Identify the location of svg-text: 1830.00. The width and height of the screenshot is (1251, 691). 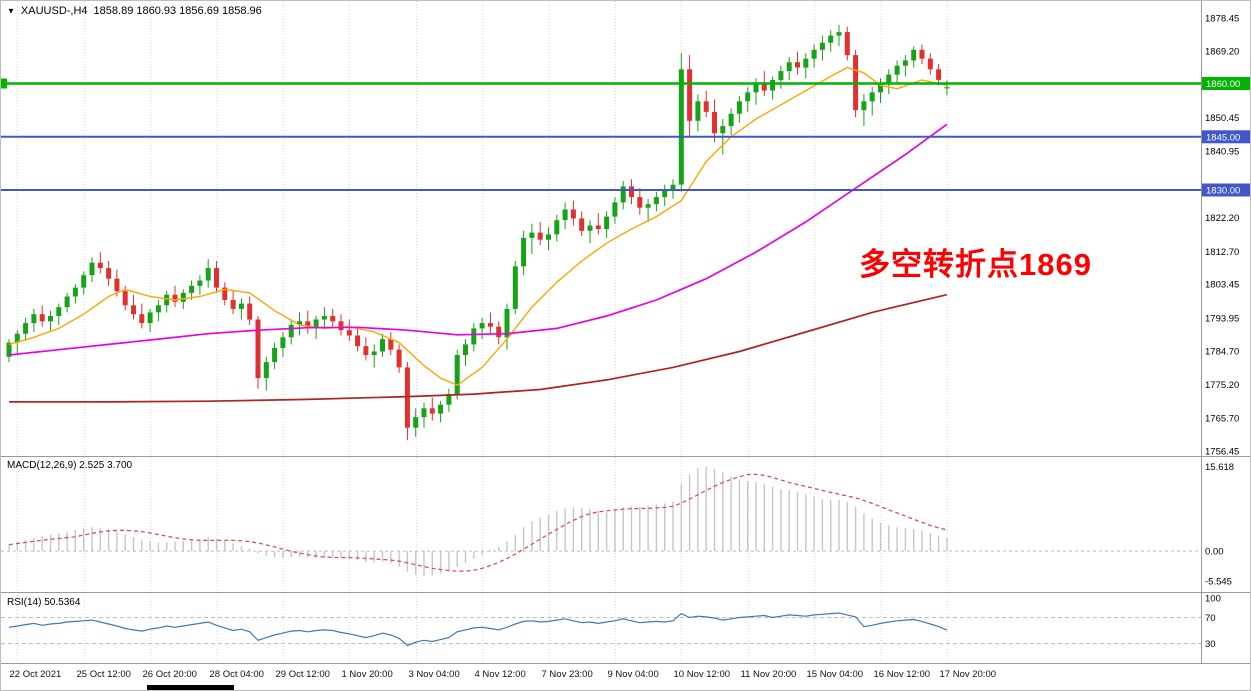
(1223, 191).